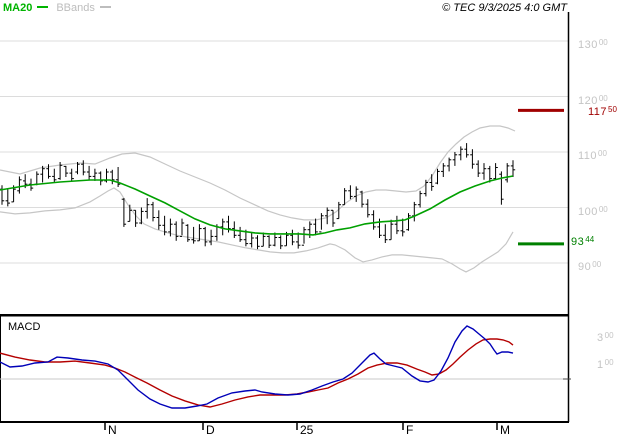 The width and height of the screenshot is (627, 440). What do you see at coordinates (593, 211) in the screenshot?
I see `price-axis-label: 10000` at bounding box center [593, 211].